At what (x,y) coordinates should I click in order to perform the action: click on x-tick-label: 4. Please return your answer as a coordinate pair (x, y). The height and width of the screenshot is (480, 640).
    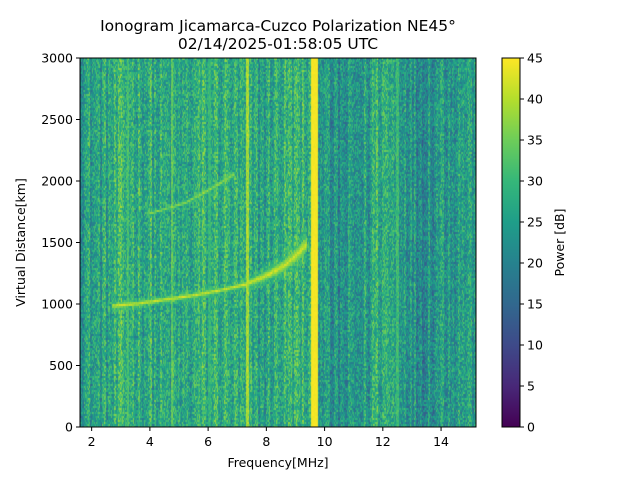
    Looking at the image, I should click on (150, 441).